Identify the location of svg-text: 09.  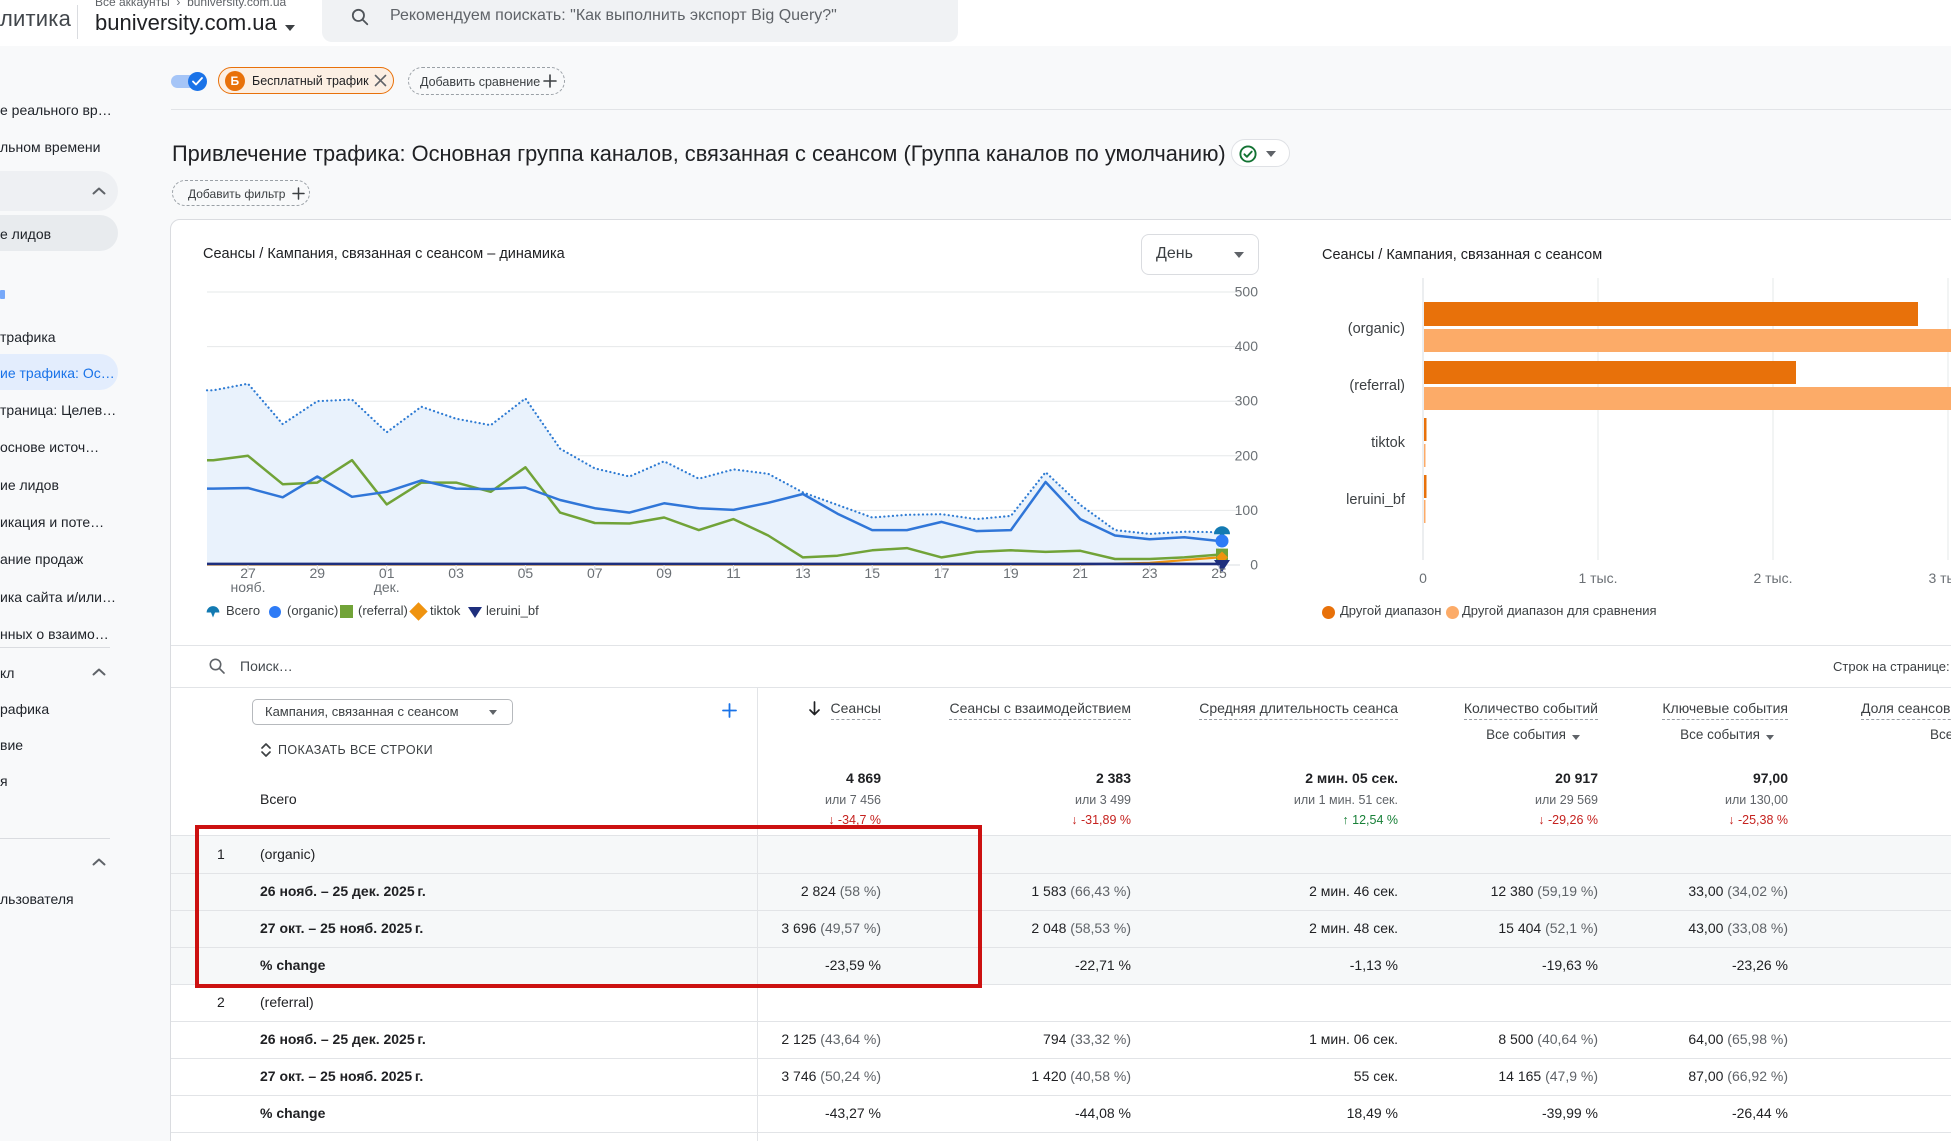
(664, 573).